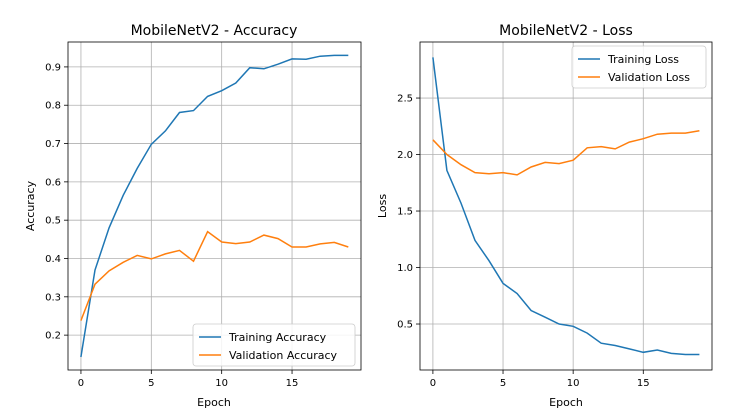  What do you see at coordinates (53, 297) in the screenshot?
I see `y-tick-label: 0.3` at bounding box center [53, 297].